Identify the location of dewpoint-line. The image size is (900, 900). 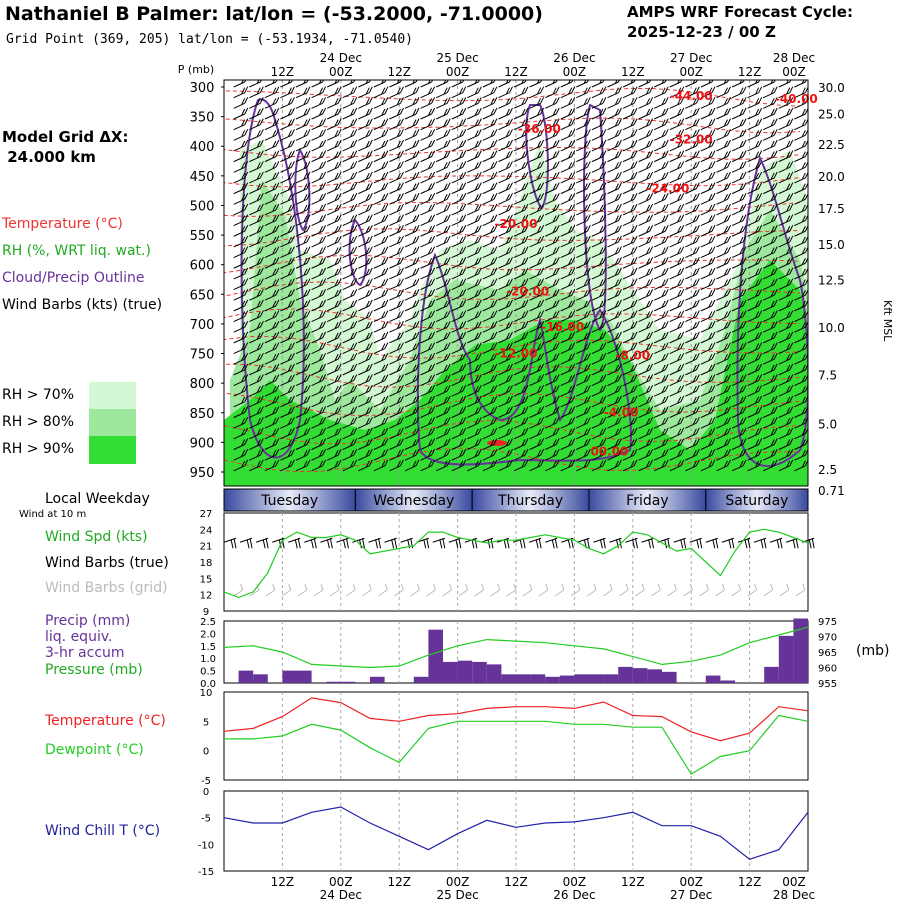
(516, 744).